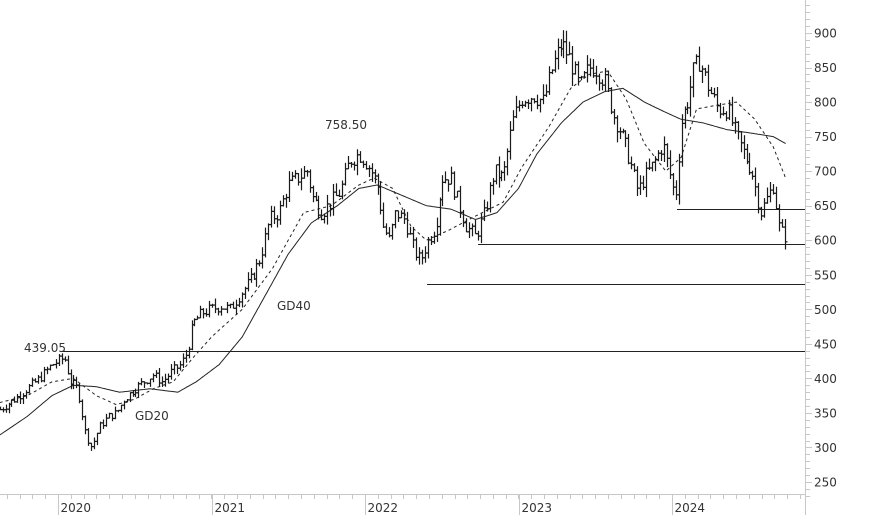  Describe the element at coordinates (383, 508) in the screenshot. I see `x-tick-label: 2022` at that location.